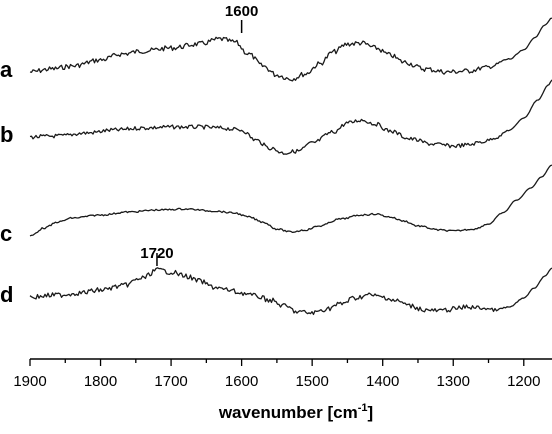 This screenshot has height=434, width=552. I want to click on x-tick-label-1900: 1900, so click(29, 381).